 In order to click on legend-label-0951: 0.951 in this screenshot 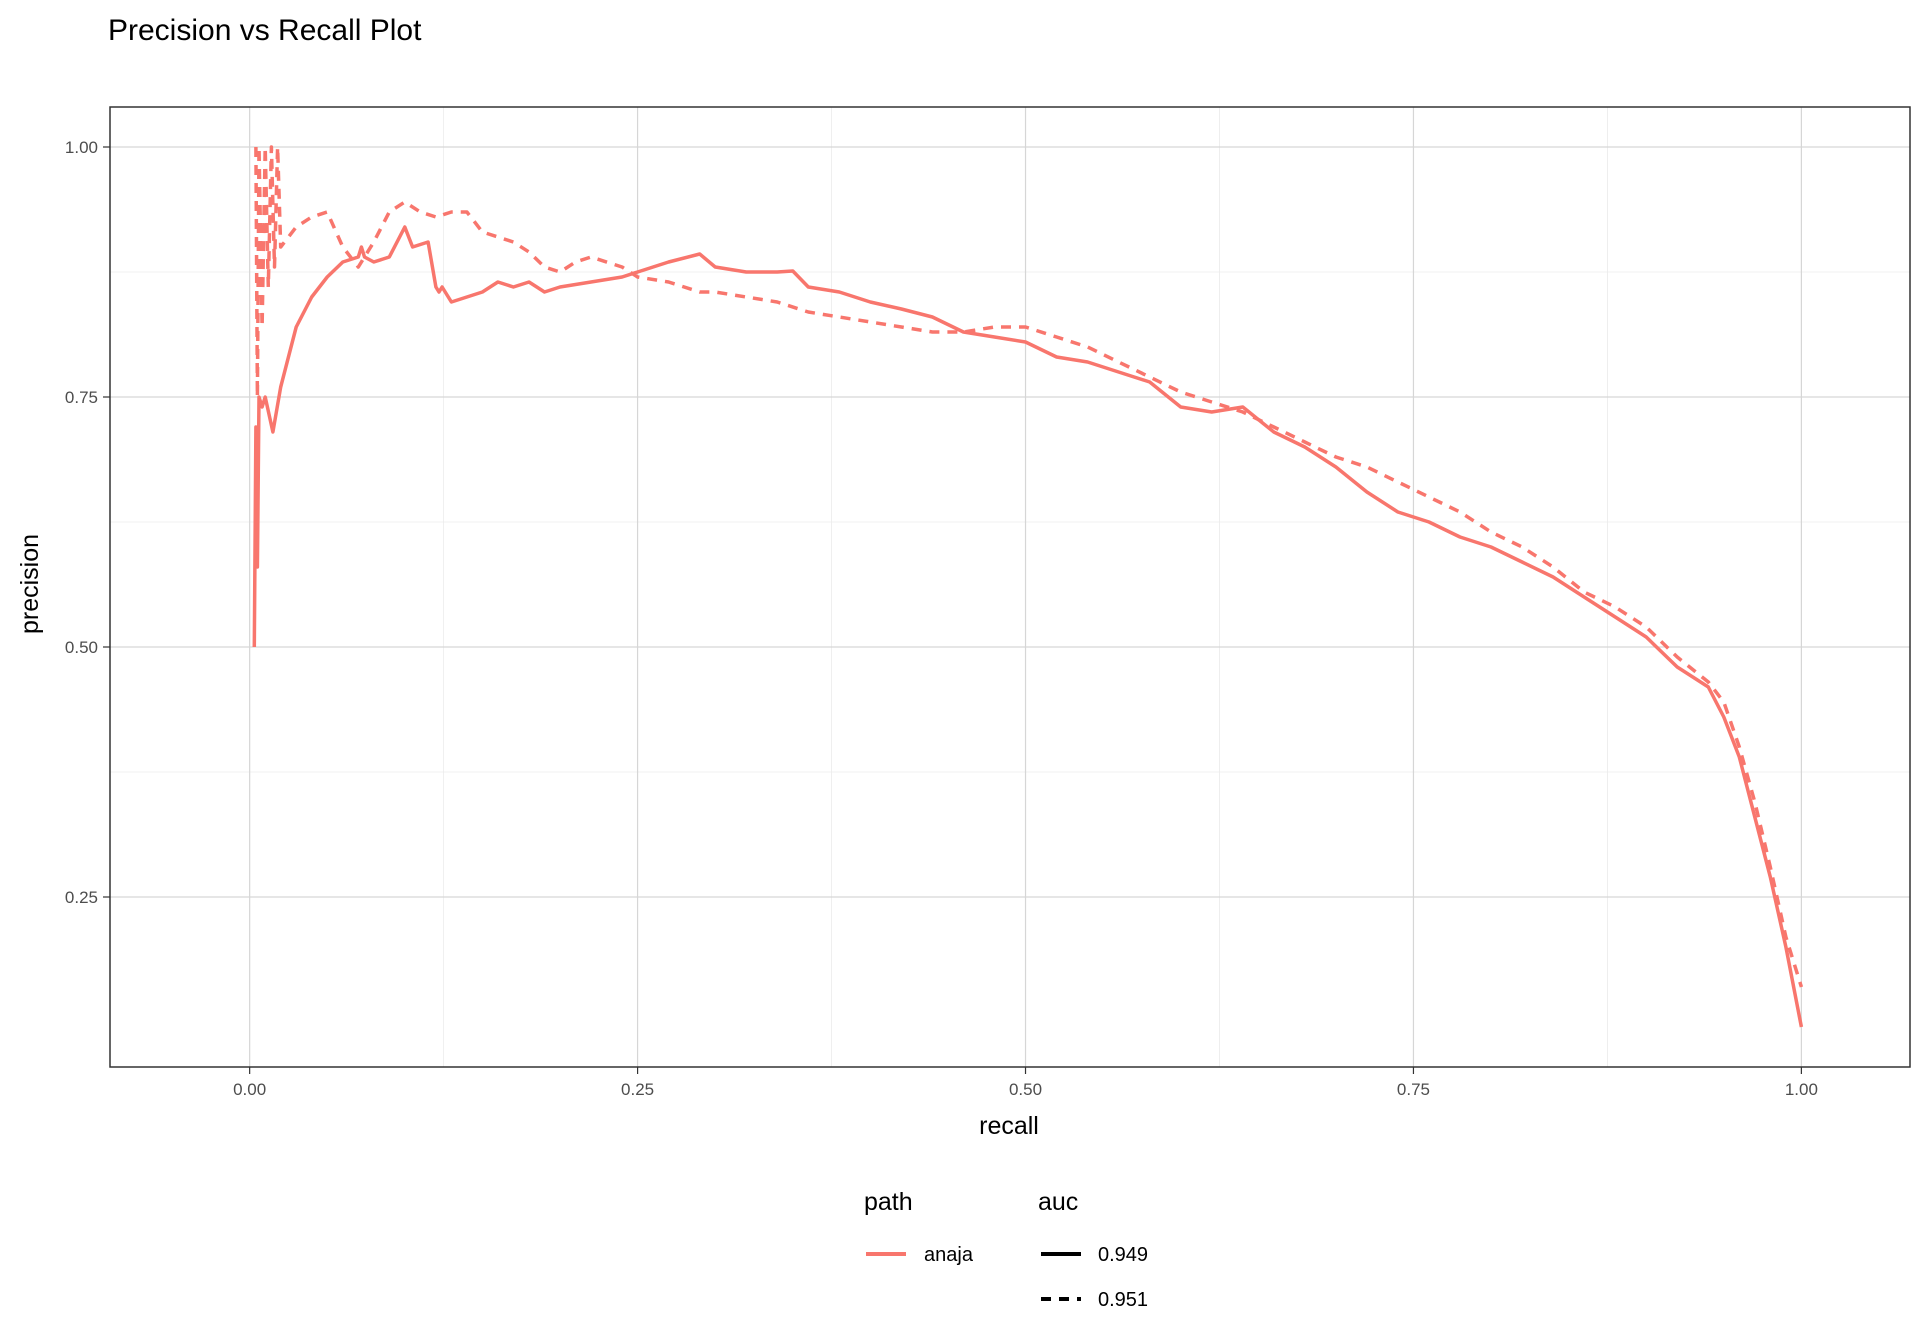, I will do `click(1123, 1300)`.